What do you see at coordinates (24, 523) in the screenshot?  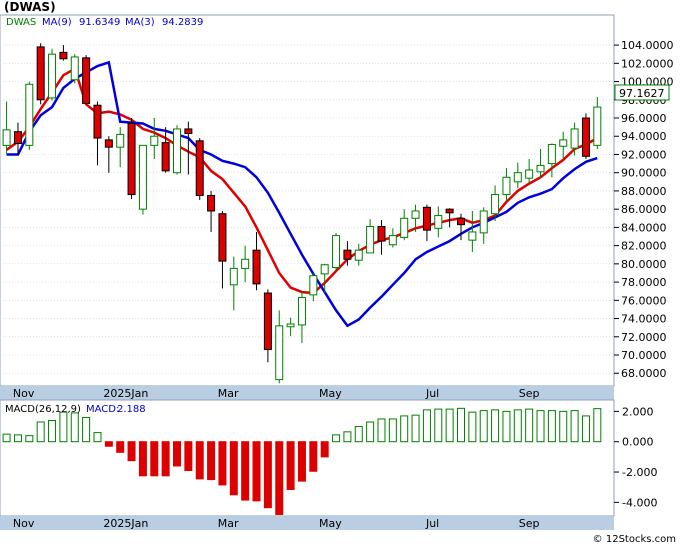 I see `macd-date-label: Nov` at bounding box center [24, 523].